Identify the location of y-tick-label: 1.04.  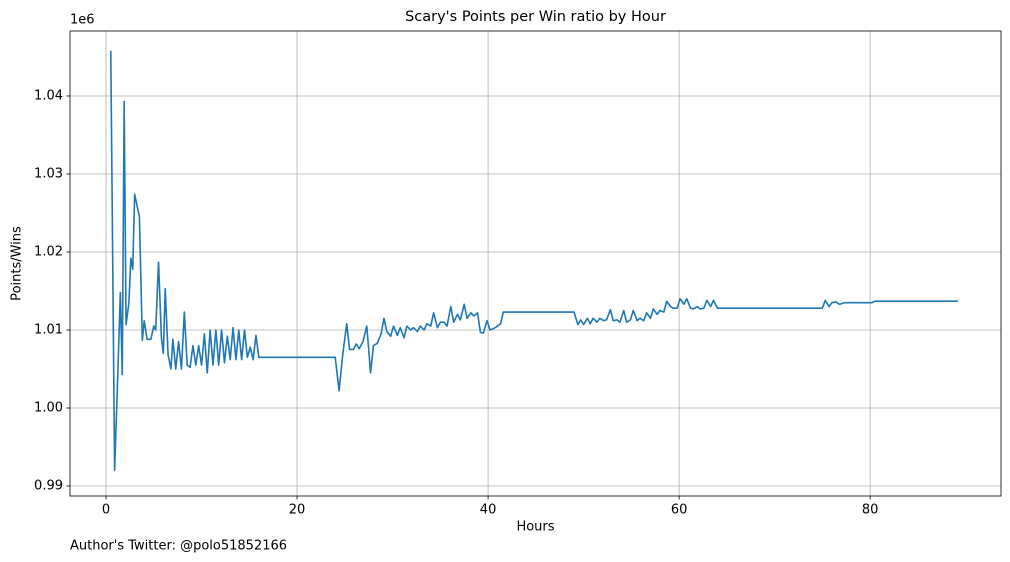
(48, 95).